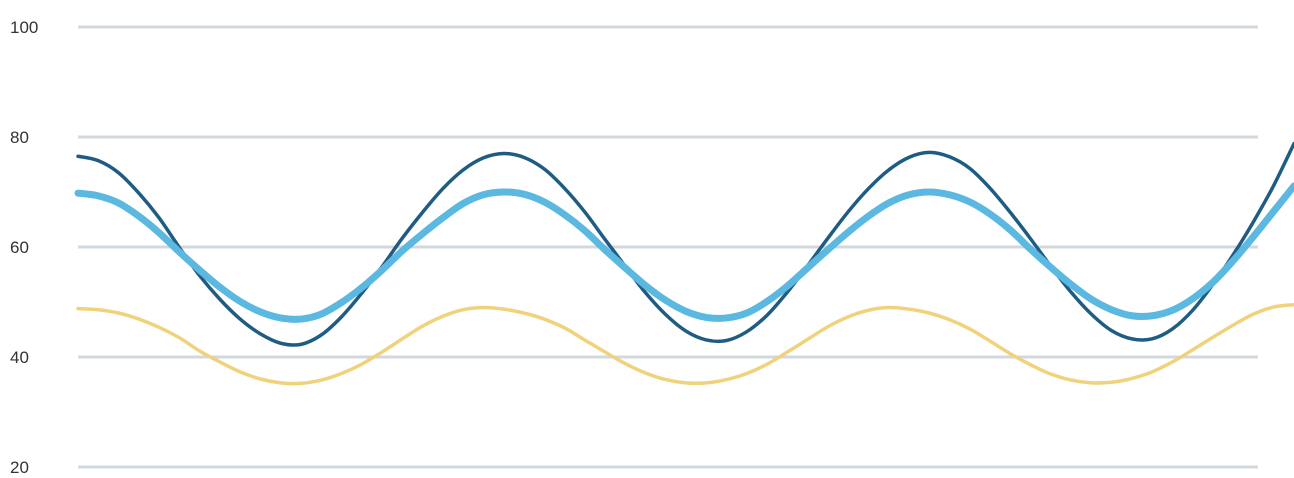 This screenshot has height=478, width=1294. What do you see at coordinates (24, 27) in the screenshot?
I see `y-tick-label-100: 100` at bounding box center [24, 27].